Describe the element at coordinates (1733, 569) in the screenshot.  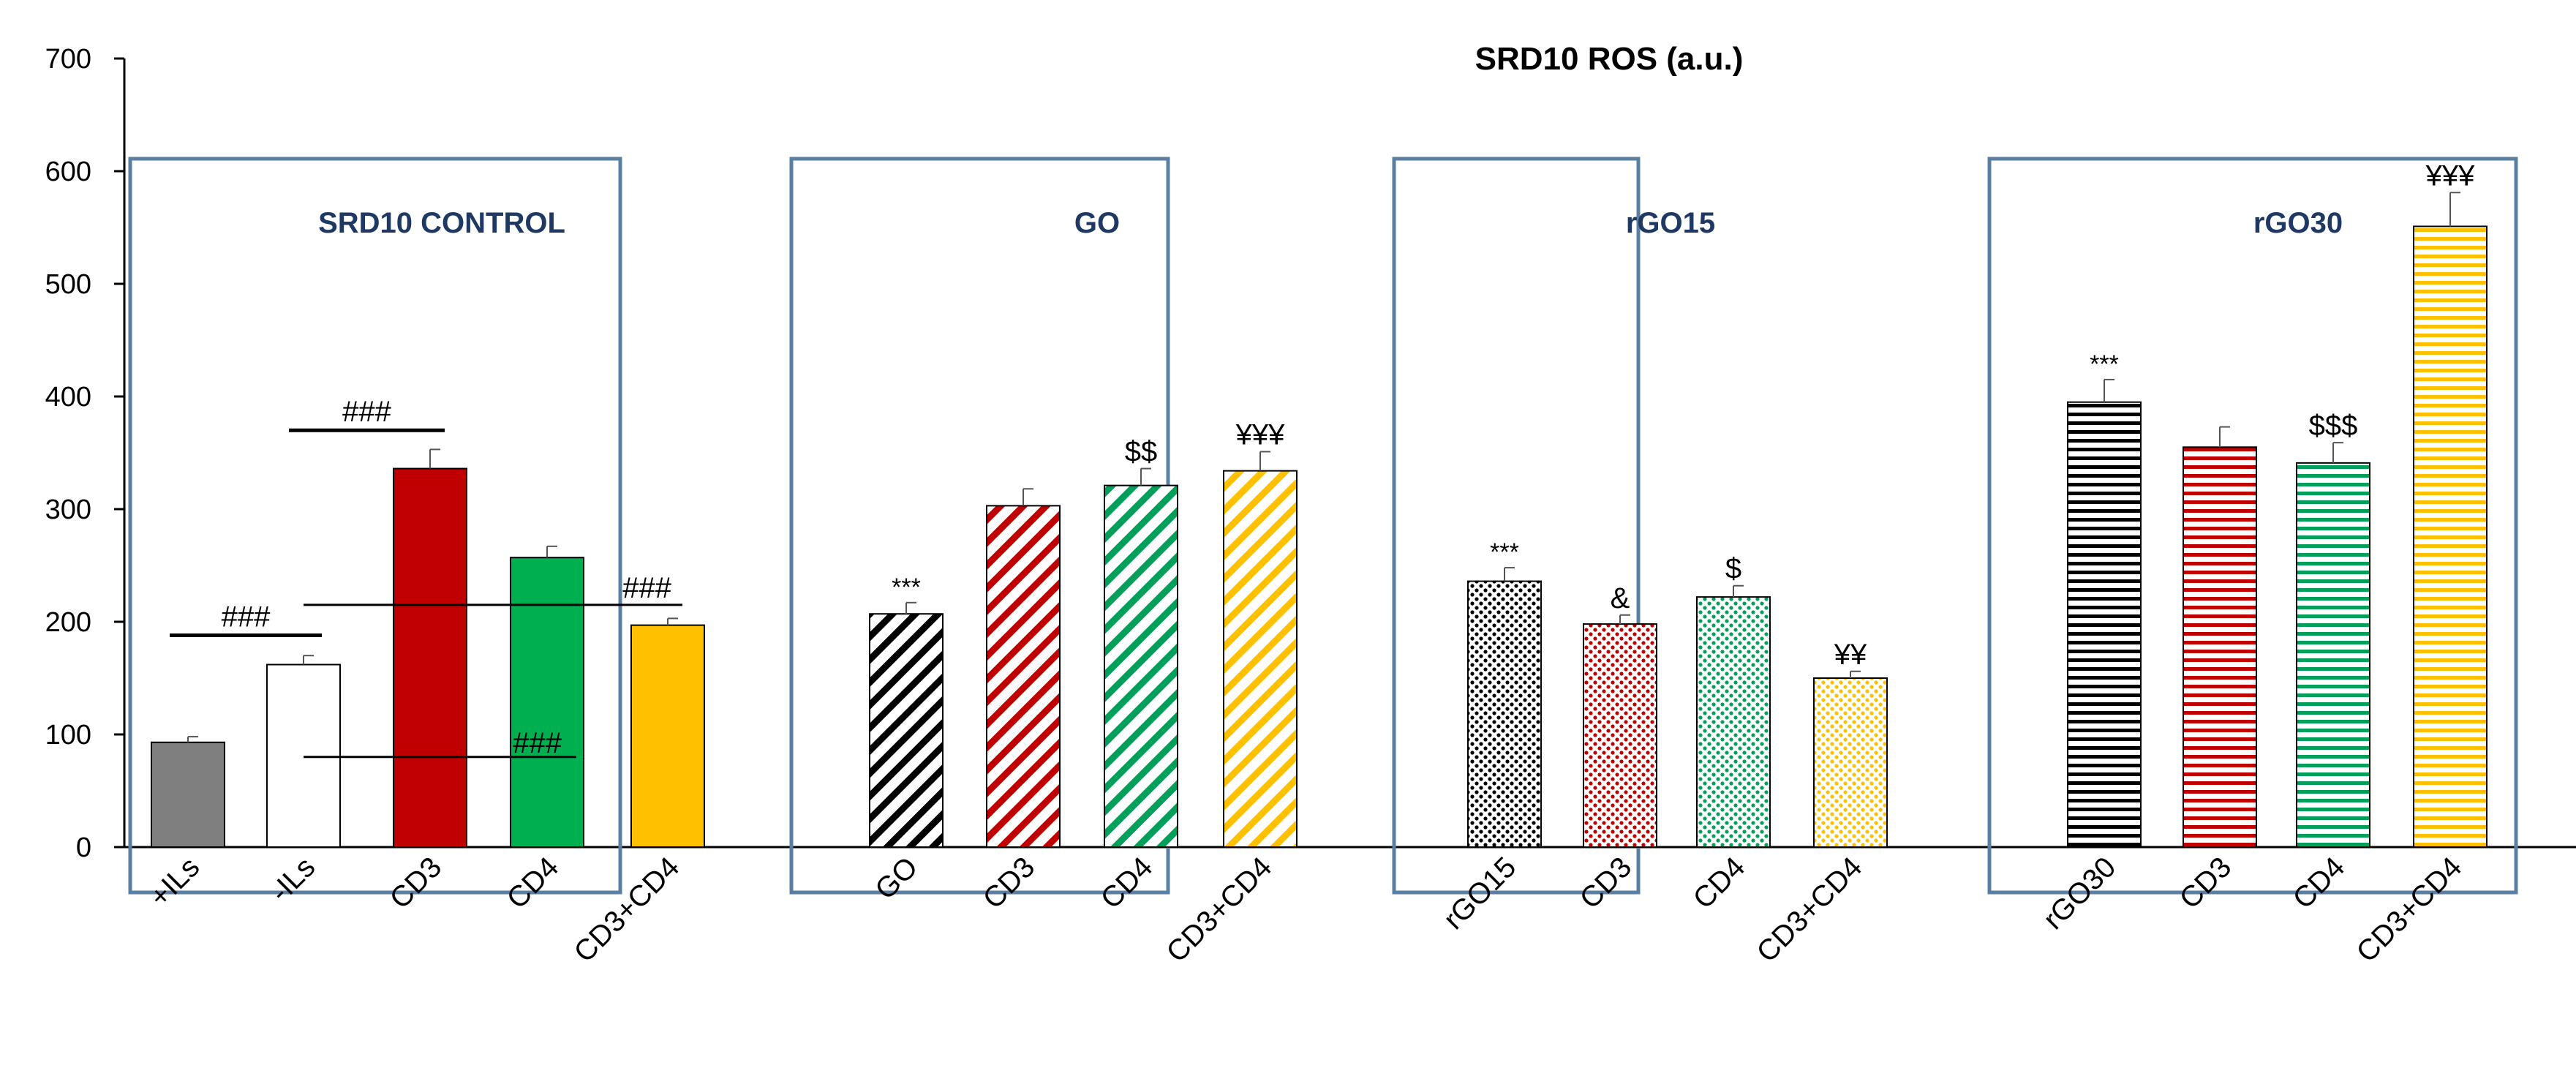
I see `significance-label: $` at that location.